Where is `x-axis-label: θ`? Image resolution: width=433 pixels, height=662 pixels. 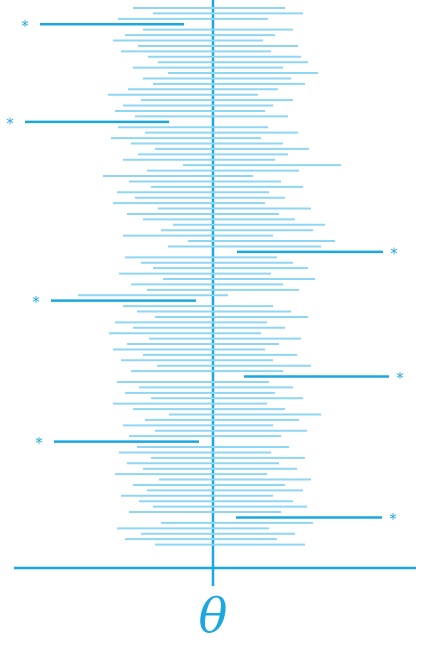 x-axis-label: θ is located at coordinates (213, 617).